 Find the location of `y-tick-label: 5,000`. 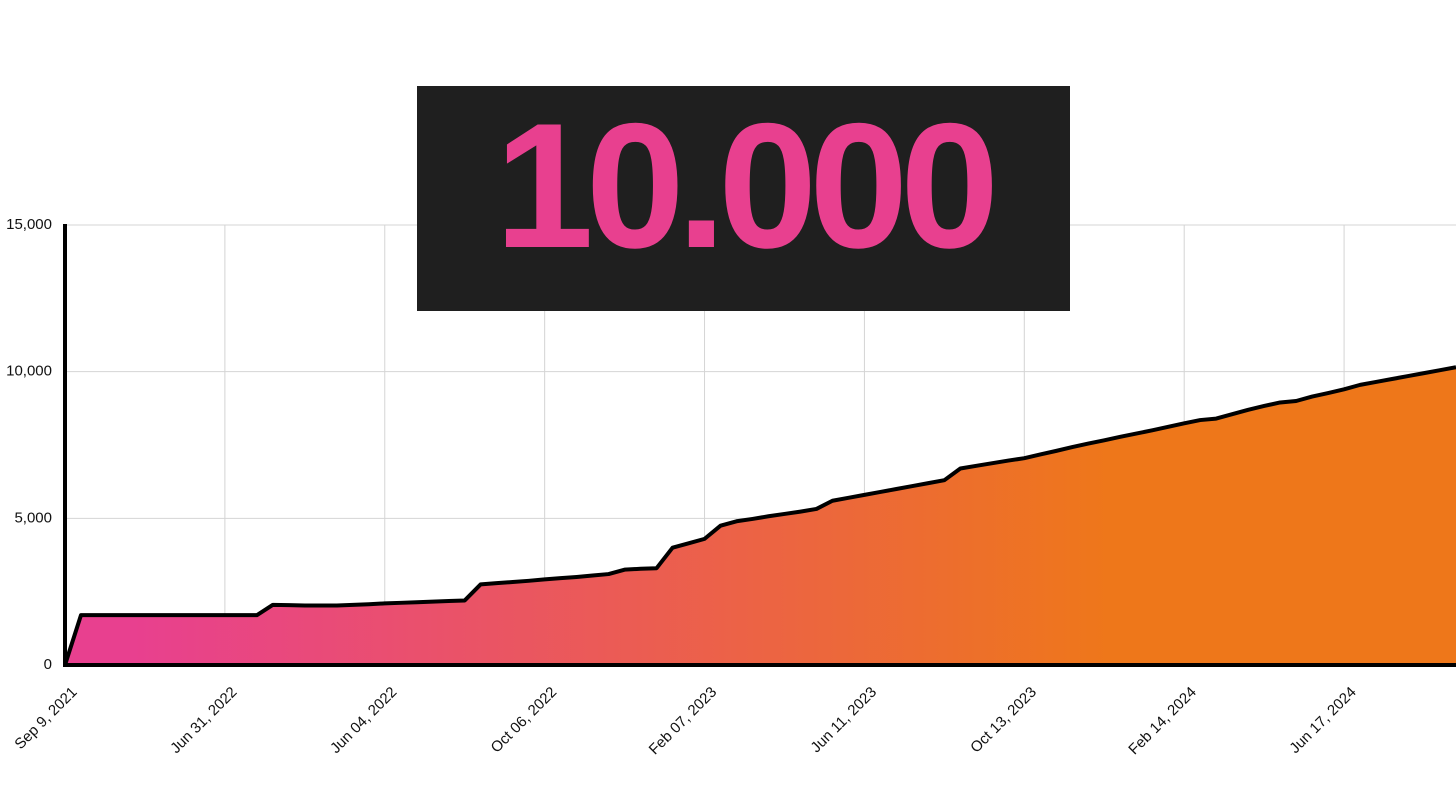

y-tick-label: 5,000 is located at coordinates (33, 517).